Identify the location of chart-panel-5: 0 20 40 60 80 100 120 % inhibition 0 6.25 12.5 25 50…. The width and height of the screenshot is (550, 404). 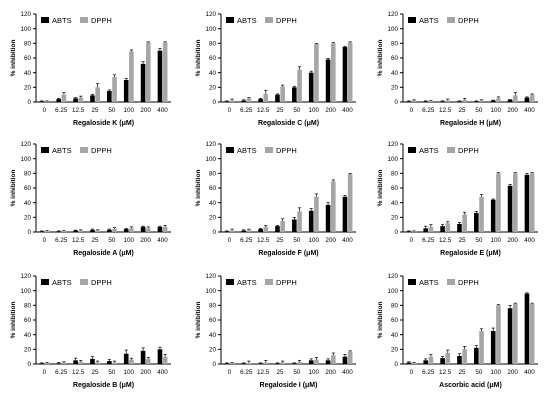
(275, 199).